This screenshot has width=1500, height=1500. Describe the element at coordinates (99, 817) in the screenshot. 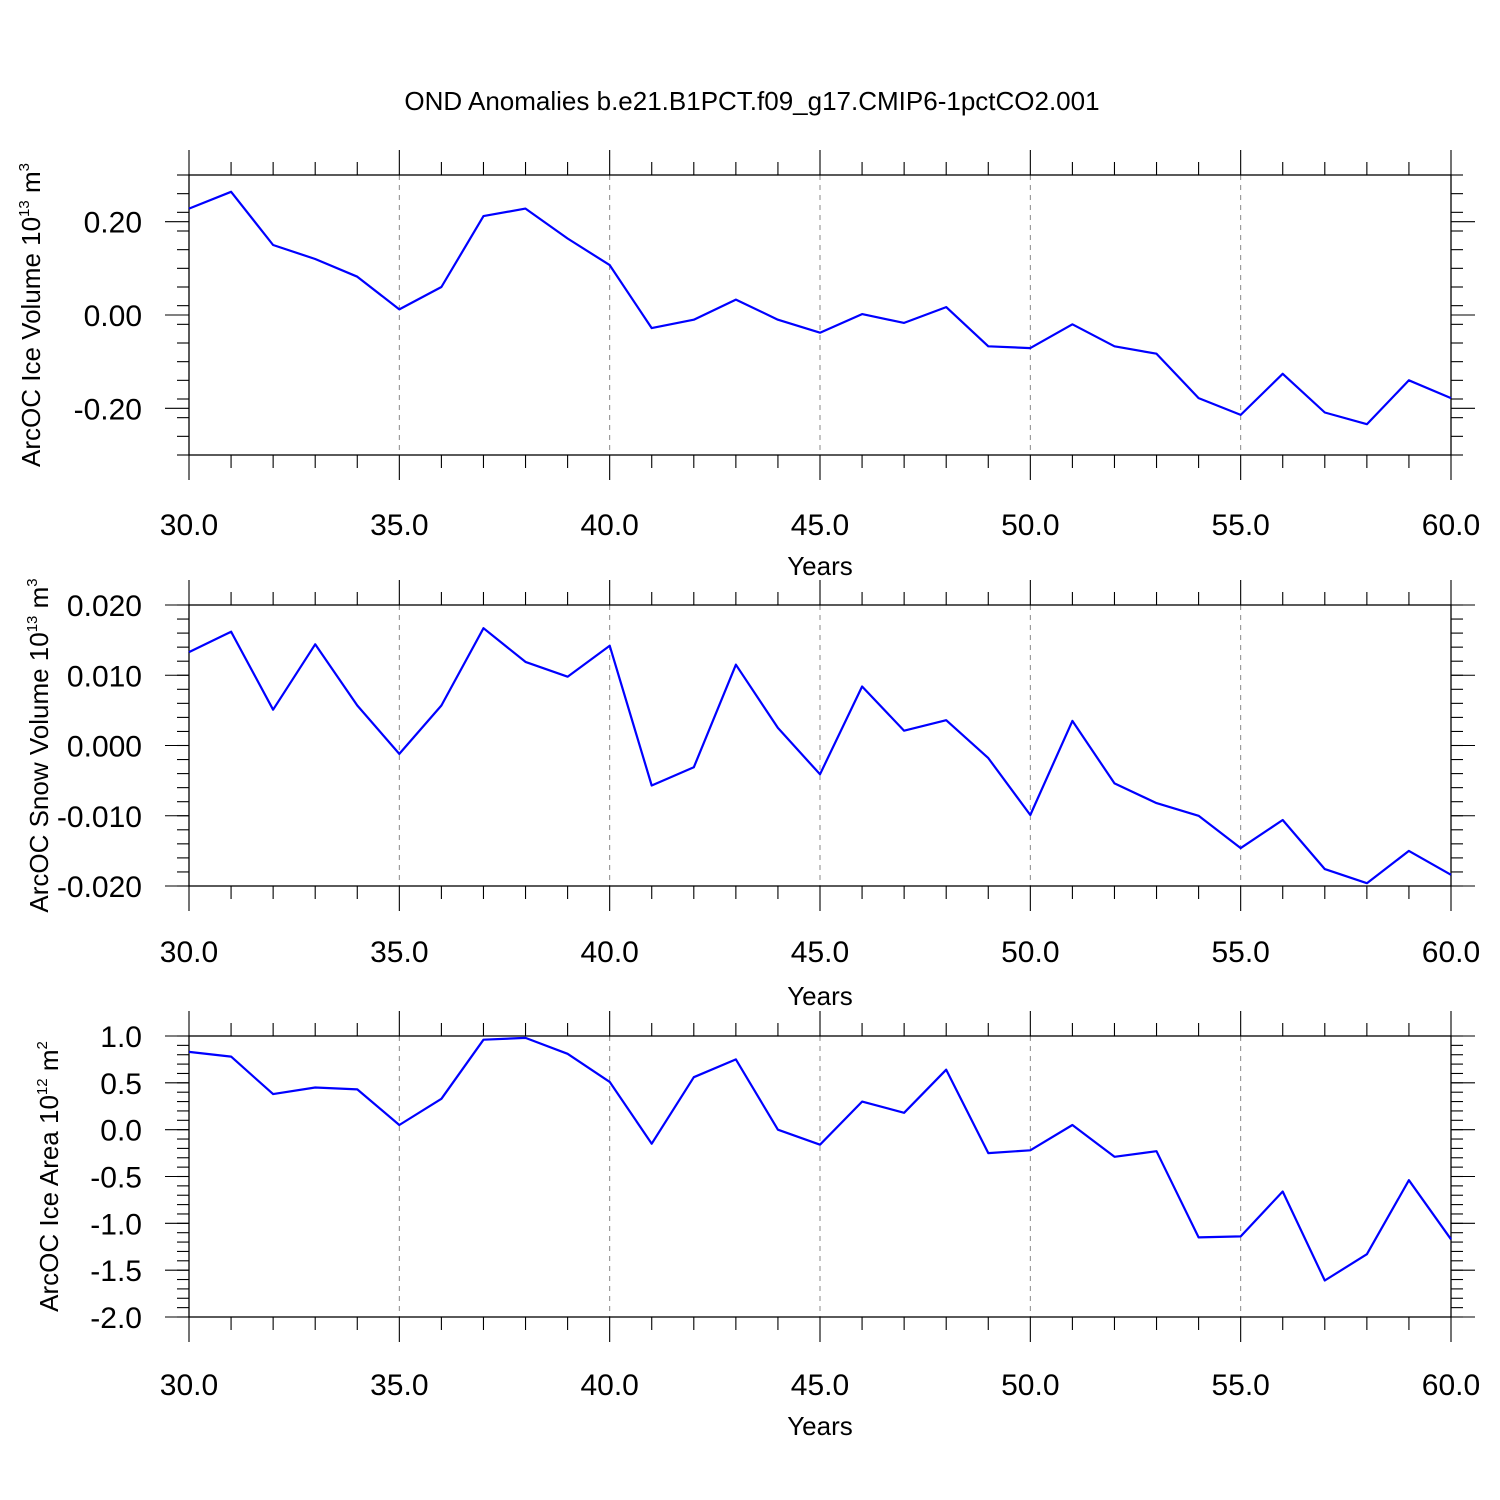

I see `y-tick-label: -0.010` at that location.